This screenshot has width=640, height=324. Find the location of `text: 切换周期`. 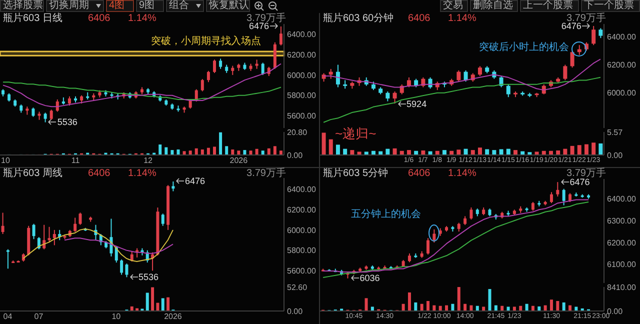

text: 切换周期 is located at coordinates (75, 6).